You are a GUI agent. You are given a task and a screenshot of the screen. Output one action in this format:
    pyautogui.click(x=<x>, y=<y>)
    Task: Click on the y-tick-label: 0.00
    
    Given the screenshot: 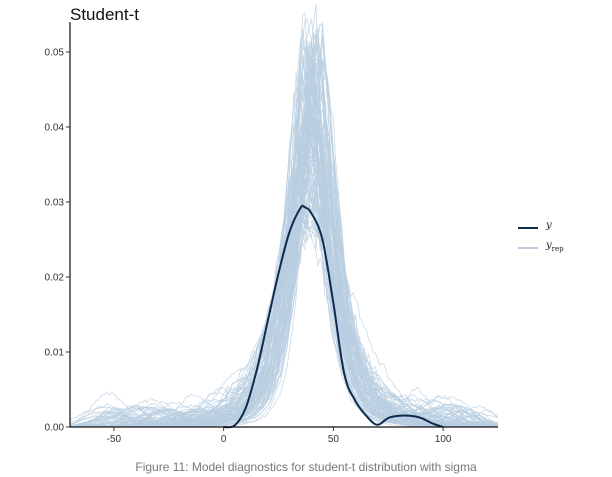 What is the action you would take?
    pyautogui.click(x=55, y=428)
    